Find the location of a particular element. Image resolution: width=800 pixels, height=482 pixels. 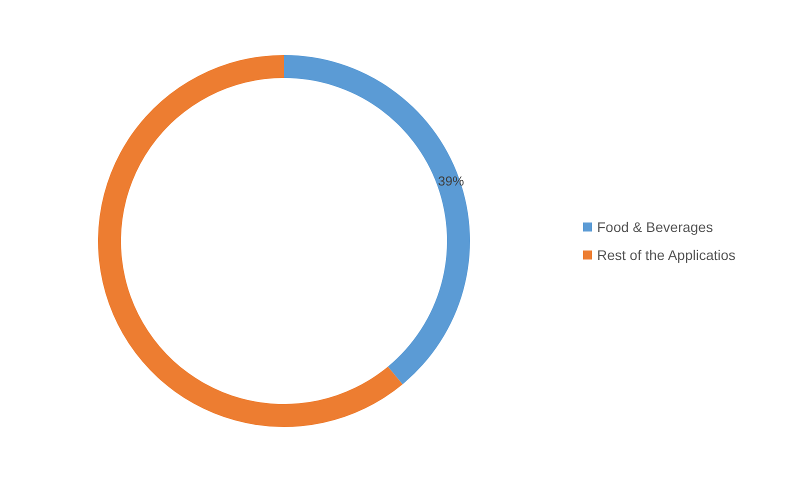

legend-label: Rest of the Applicatios is located at coordinates (666, 255).